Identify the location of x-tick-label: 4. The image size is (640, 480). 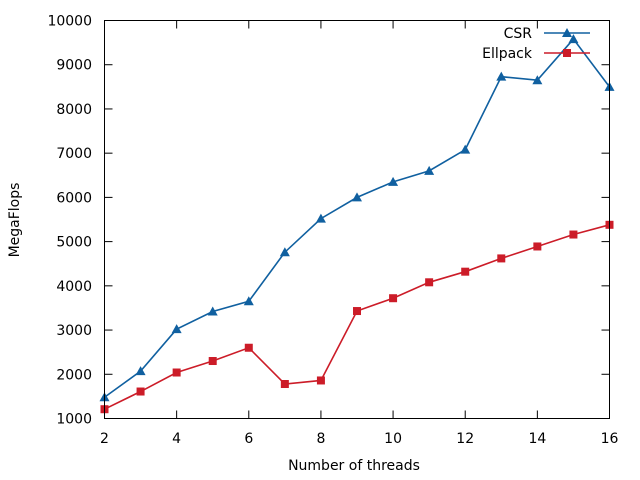
(176, 439).